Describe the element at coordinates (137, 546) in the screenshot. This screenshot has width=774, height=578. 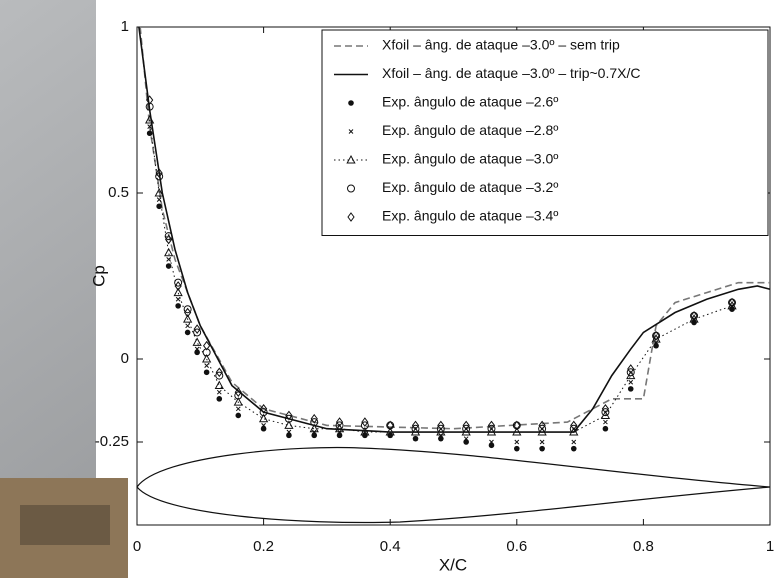
I see `x-tick-label: 0` at that location.